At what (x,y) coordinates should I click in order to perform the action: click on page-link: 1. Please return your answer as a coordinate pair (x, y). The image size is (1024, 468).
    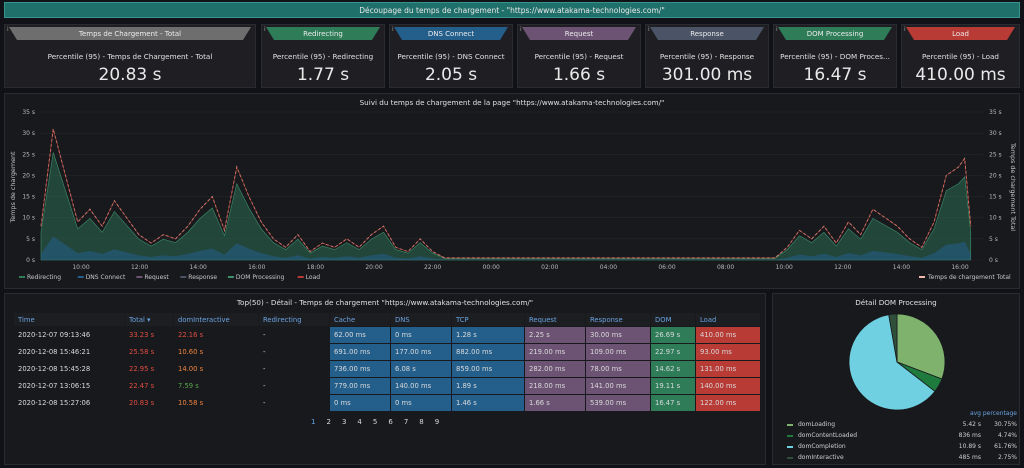
    Looking at the image, I should click on (313, 422).